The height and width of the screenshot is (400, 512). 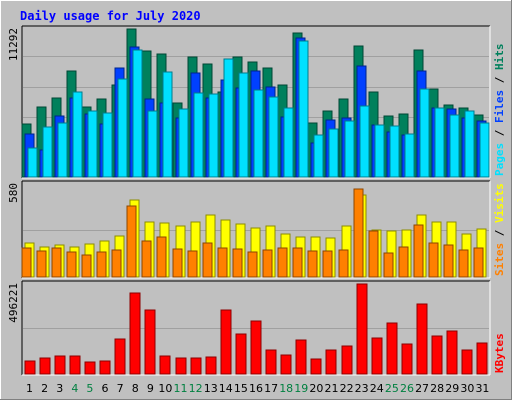 I want to click on legend-kbytes: KBytes, so click(x=499, y=353).